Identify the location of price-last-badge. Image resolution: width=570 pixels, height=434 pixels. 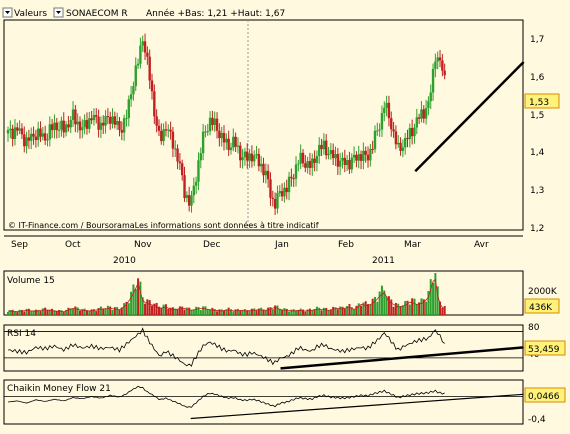
(542, 101).